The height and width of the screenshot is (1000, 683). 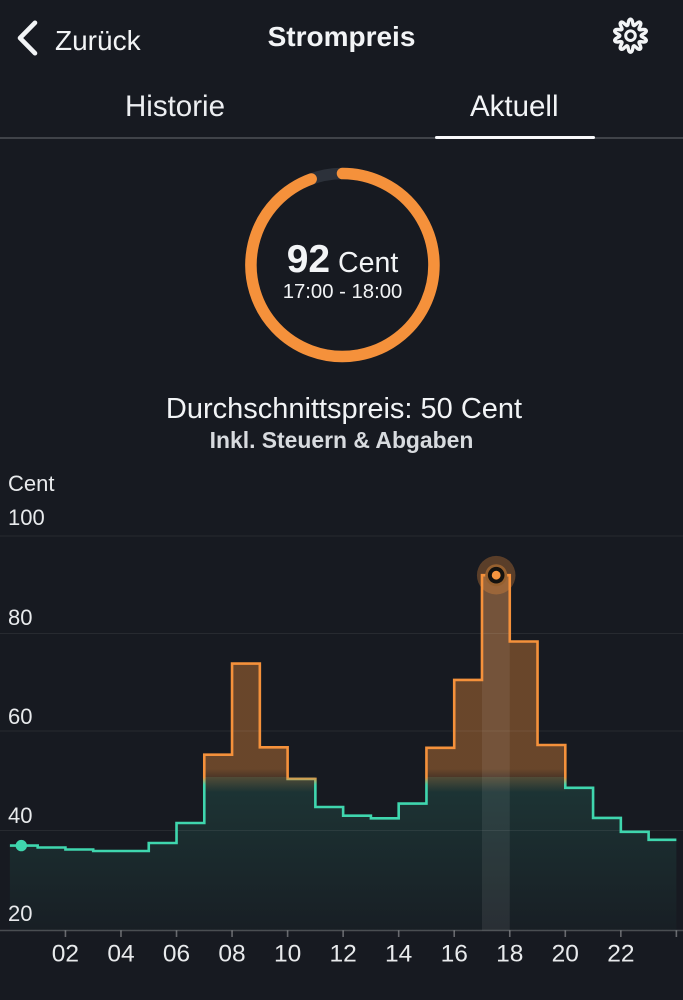 What do you see at coordinates (20, 617) in the screenshot?
I see `svg-text: 80` at bounding box center [20, 617].